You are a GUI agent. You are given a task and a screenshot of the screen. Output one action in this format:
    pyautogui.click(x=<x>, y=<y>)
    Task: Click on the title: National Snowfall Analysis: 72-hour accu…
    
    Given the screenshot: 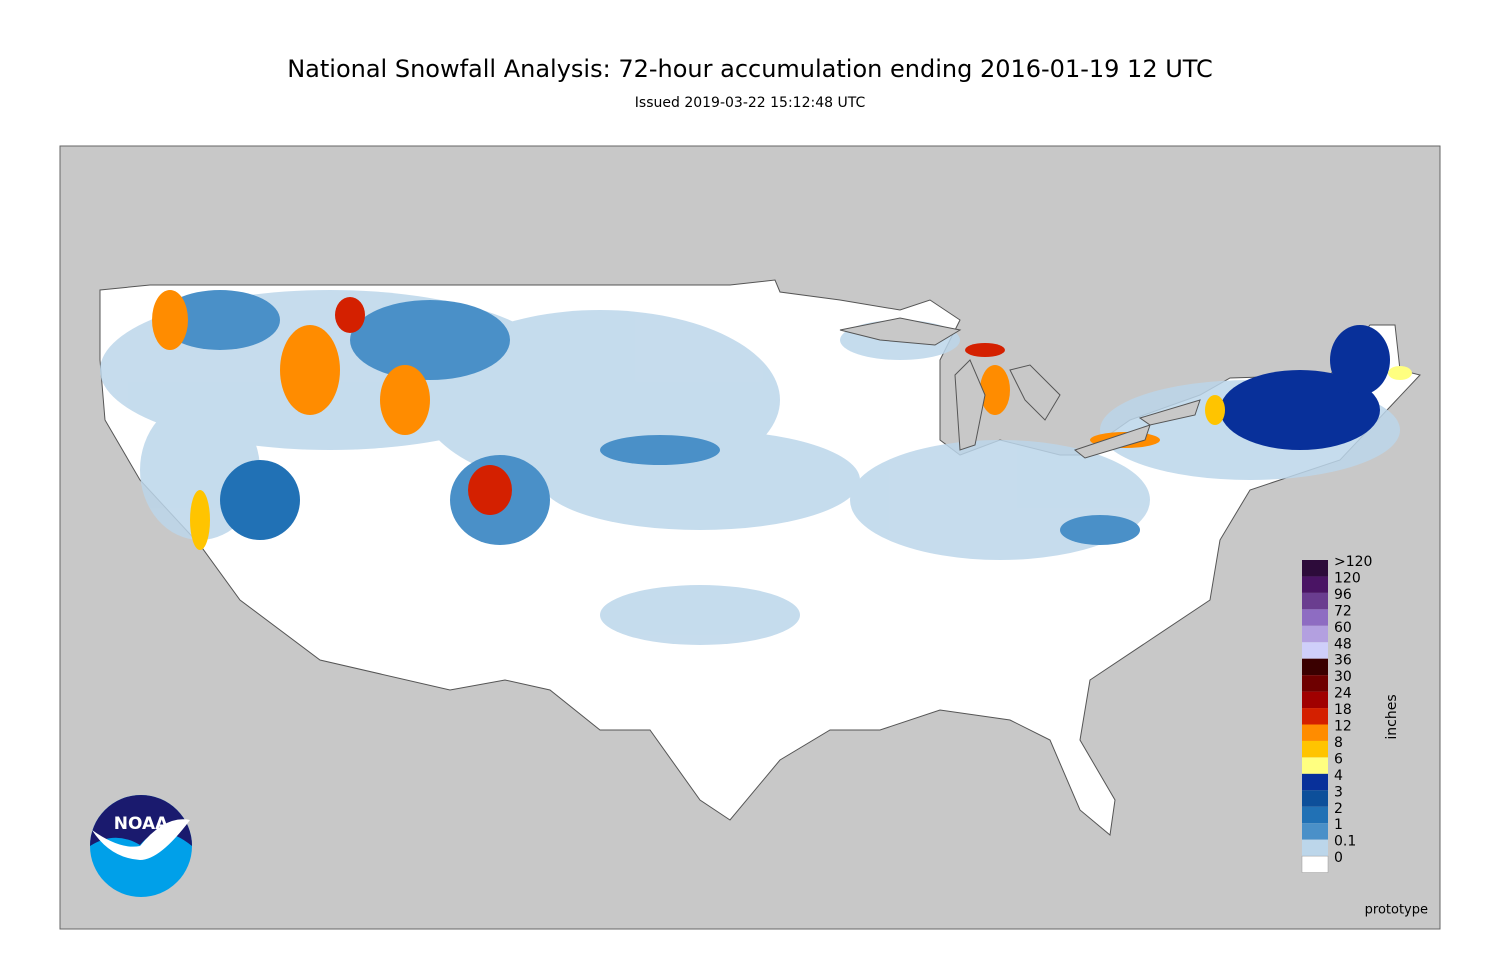 What is the action you would take?
    pyautogui.click(x=750, y=69)
    